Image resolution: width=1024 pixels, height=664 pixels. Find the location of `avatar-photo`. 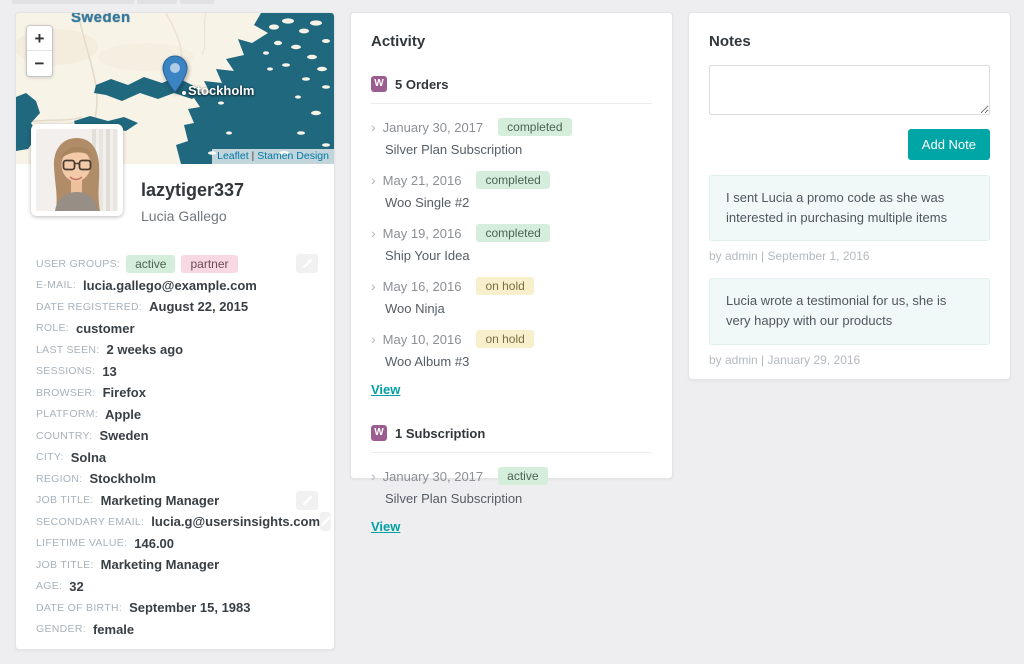

avatar-photo is located at coordinates (77, 170).